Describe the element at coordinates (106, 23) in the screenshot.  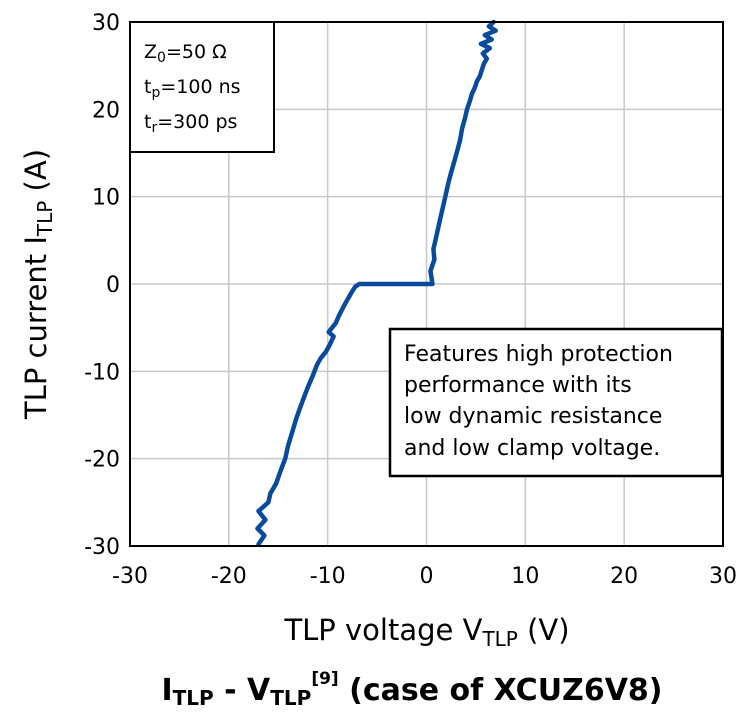
I see `y-tick-label: 30` at that location.